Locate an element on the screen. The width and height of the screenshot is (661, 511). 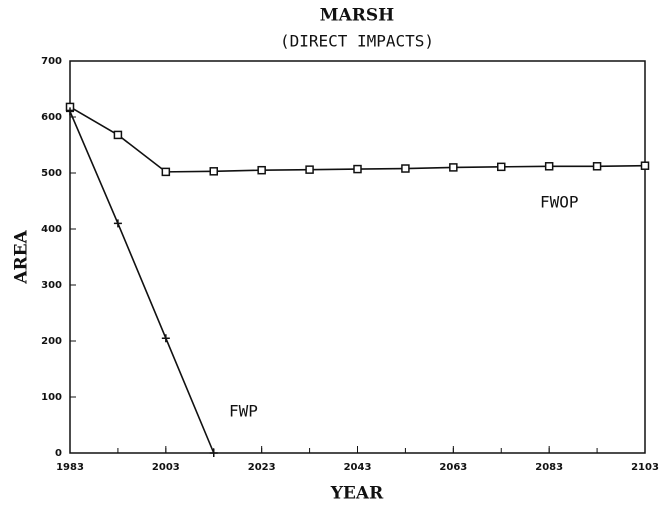
series-label: FWP is located at coordinates (243, 411).